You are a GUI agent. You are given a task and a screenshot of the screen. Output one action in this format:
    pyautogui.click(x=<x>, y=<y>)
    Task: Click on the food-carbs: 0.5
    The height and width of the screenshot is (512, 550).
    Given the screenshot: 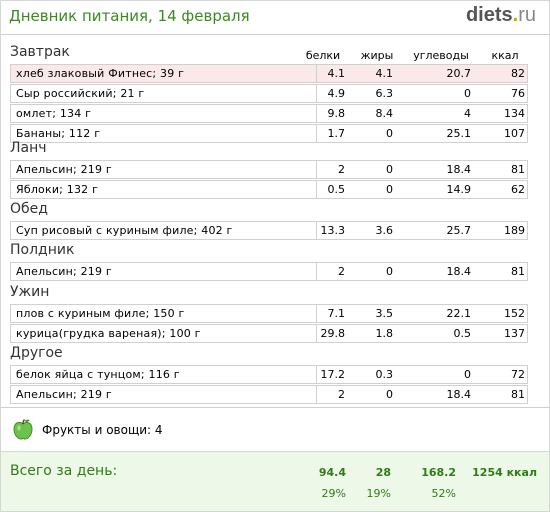 What is the action you would take?
    pyautogui.click(x=462, y=333)
    